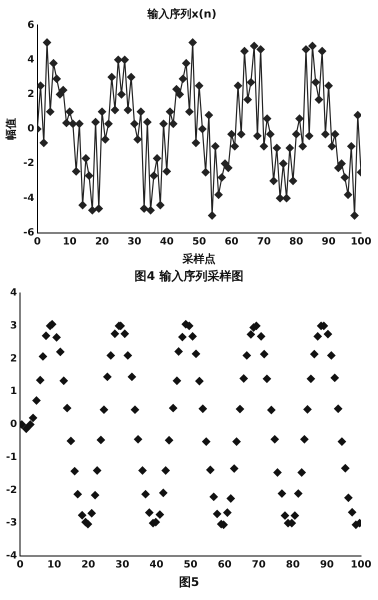 This screenshot has height=600, width=378. Describe the element at coordinates (30, 25) in the screenshot. I see `y-tick-label: 6` at that location.